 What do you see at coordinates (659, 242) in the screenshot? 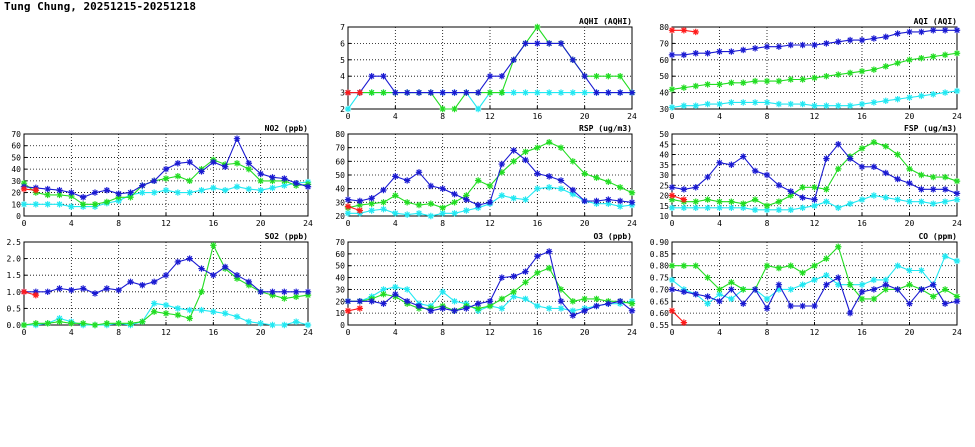
I see `y-tick-label: 0.90` at bounding box center [659, 242].